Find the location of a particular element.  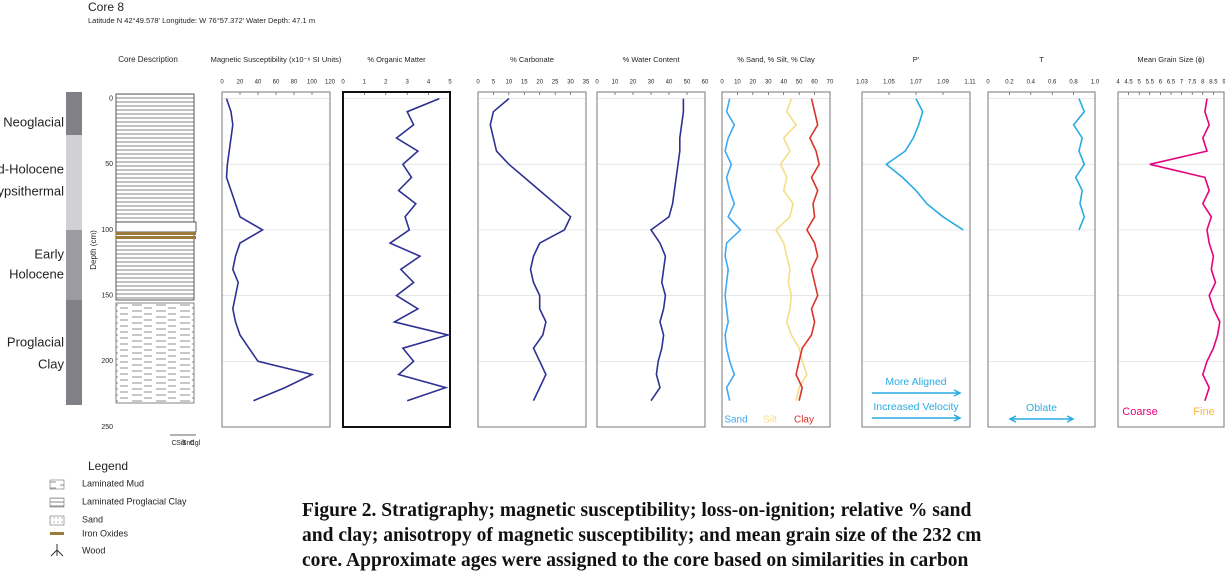

x-tick-label: 8.5 is located at coordinates (1213, 83).